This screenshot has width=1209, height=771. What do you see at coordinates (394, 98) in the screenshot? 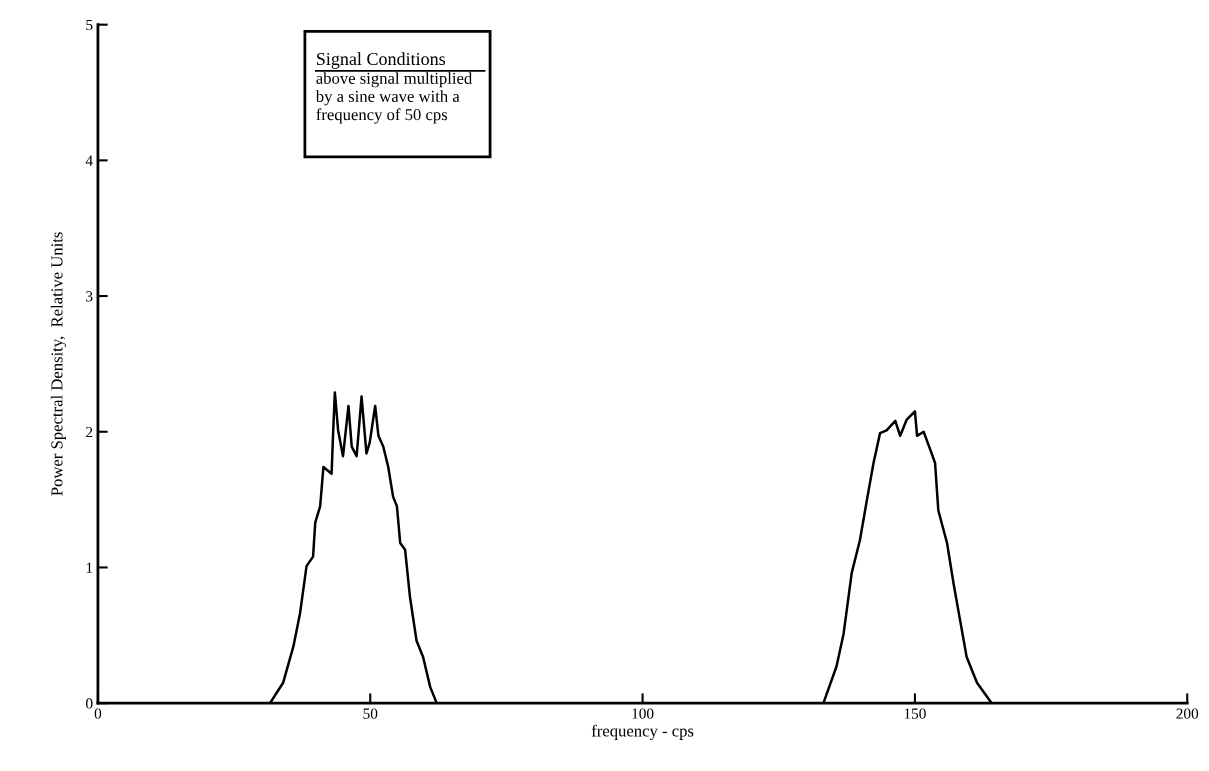
I see `annotation: above signal multiplied by a sine wave with a frequency of 50 cps` at bounding box center [394, 98].